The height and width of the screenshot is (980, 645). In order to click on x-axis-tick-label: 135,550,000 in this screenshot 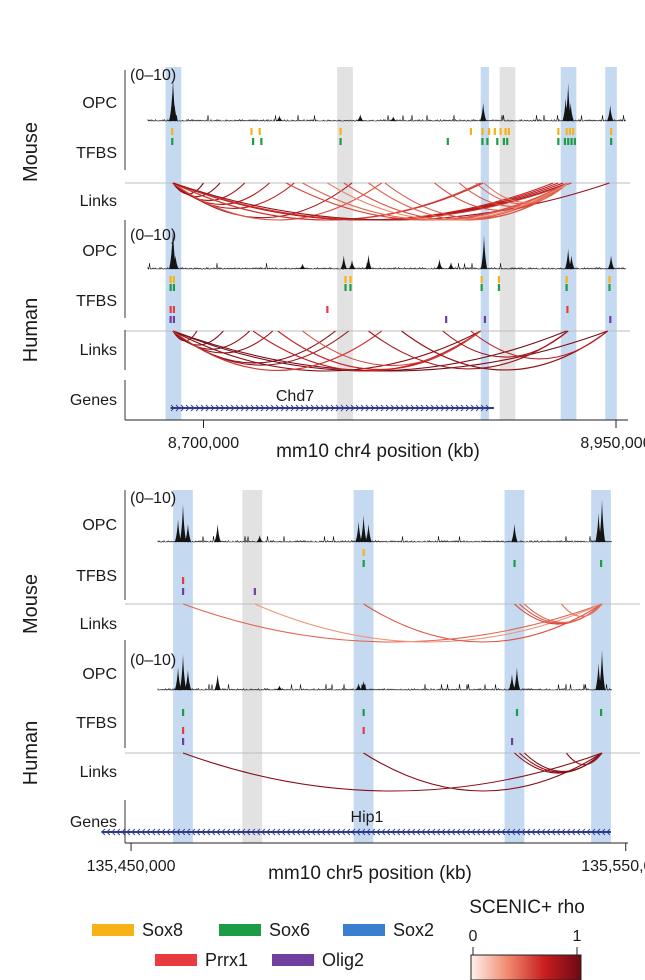, I will do `click(613, 866)`.